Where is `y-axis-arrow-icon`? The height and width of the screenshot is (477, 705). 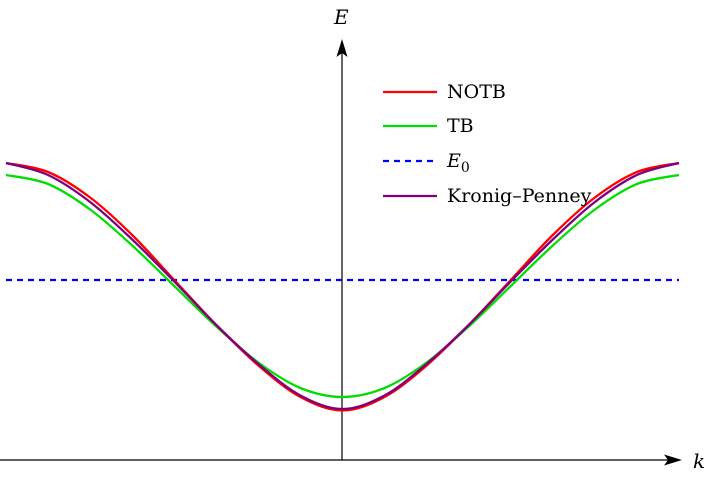
y-axis-arrow-icon is located at coordinates (342, 48).